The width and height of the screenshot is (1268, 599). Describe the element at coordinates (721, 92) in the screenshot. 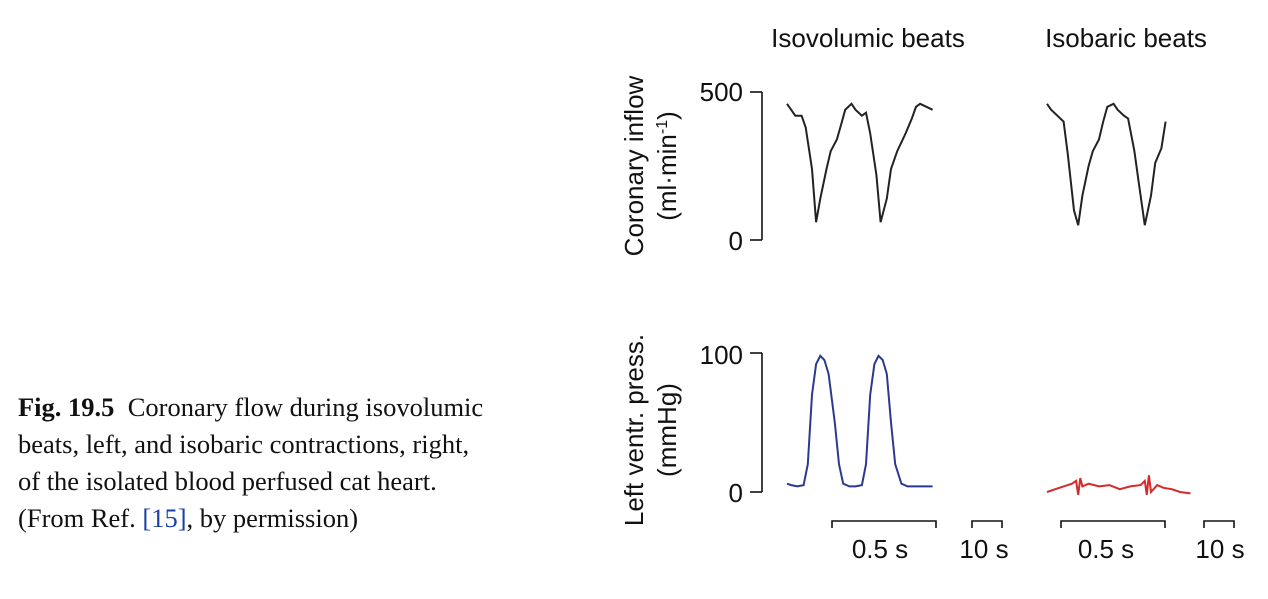

I see `flow-ytick-500: 500` at that location.